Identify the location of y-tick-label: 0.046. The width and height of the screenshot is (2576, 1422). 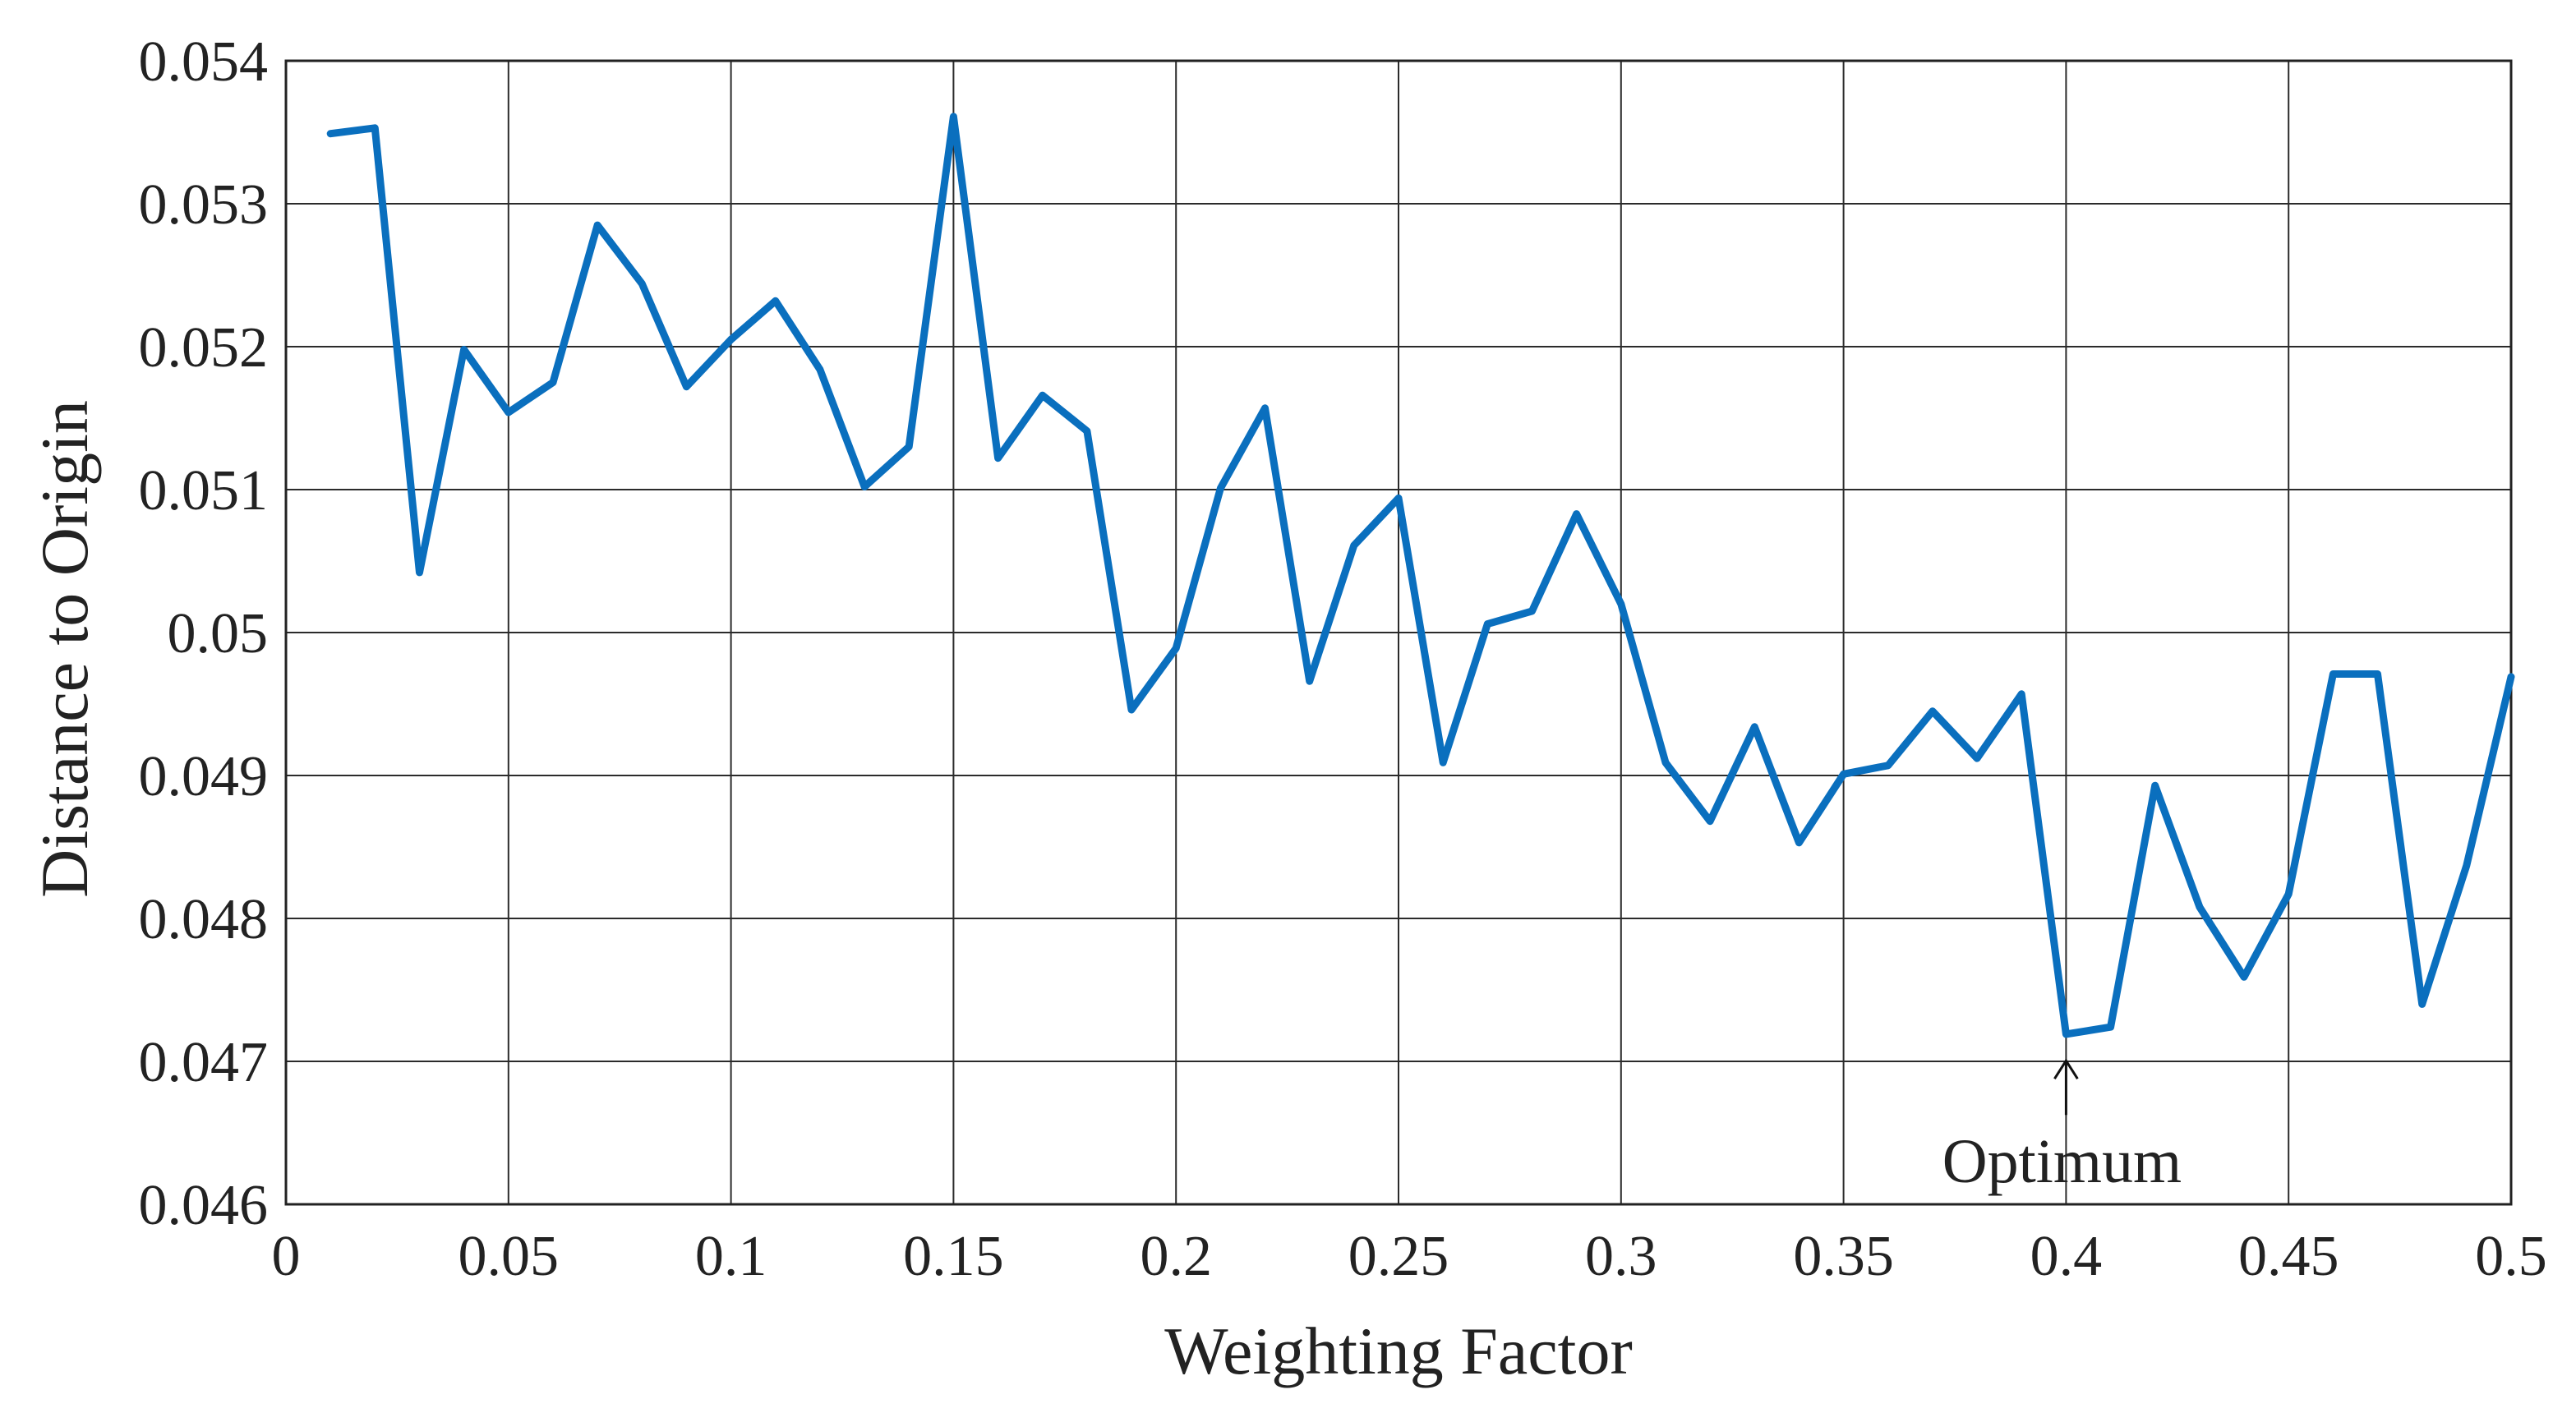
(204, 1205).